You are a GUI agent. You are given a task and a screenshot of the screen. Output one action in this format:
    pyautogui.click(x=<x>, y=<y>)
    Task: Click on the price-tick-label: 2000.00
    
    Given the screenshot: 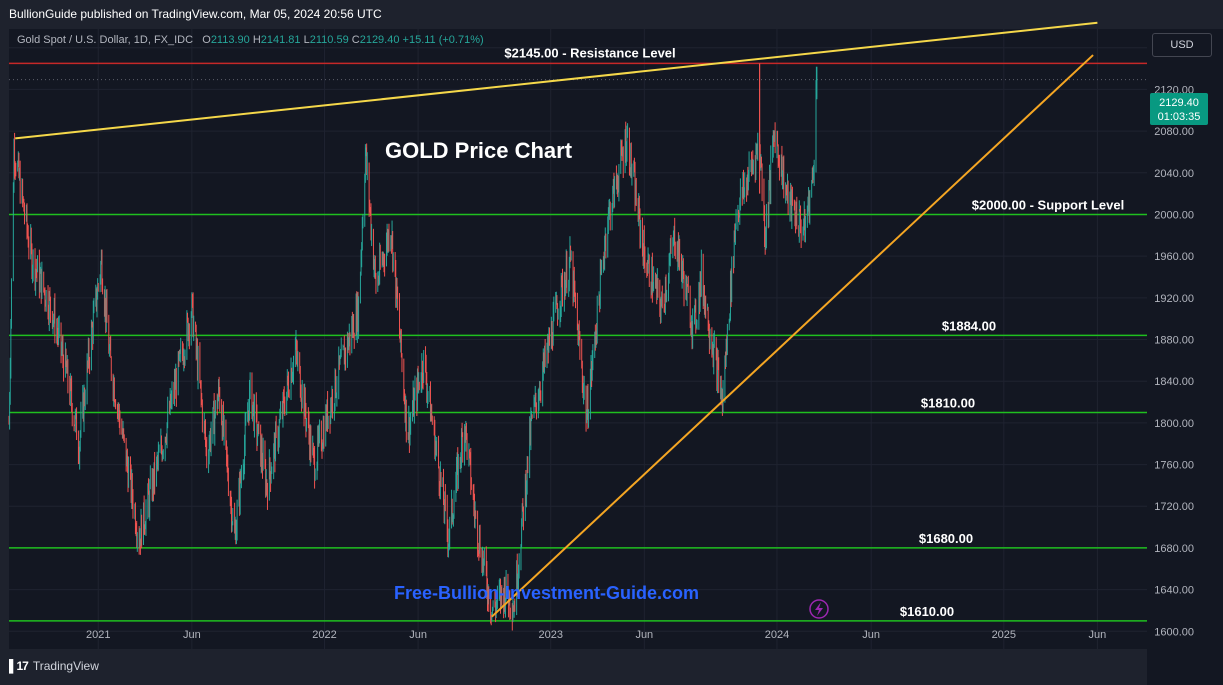 What is the action you would take?
    pyautogui.click(x=1174, y=215)
    